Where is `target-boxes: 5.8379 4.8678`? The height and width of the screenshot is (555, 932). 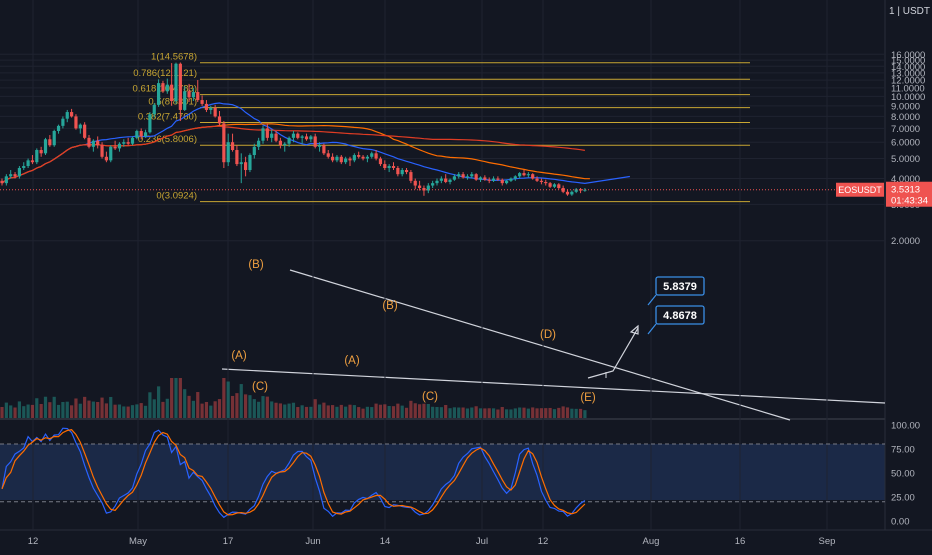 target-boxes: 5.8379 4.8678 is located at coordinates (676, 305).